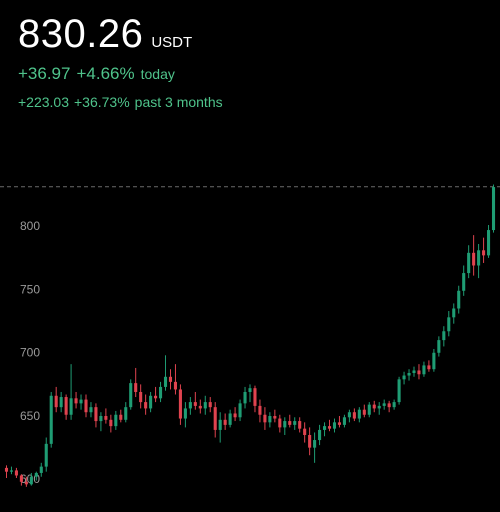  What do you see at coordinates (157, 74) in the screenshot?
I see `today-change-label: today` at bounding box center [157, 74].